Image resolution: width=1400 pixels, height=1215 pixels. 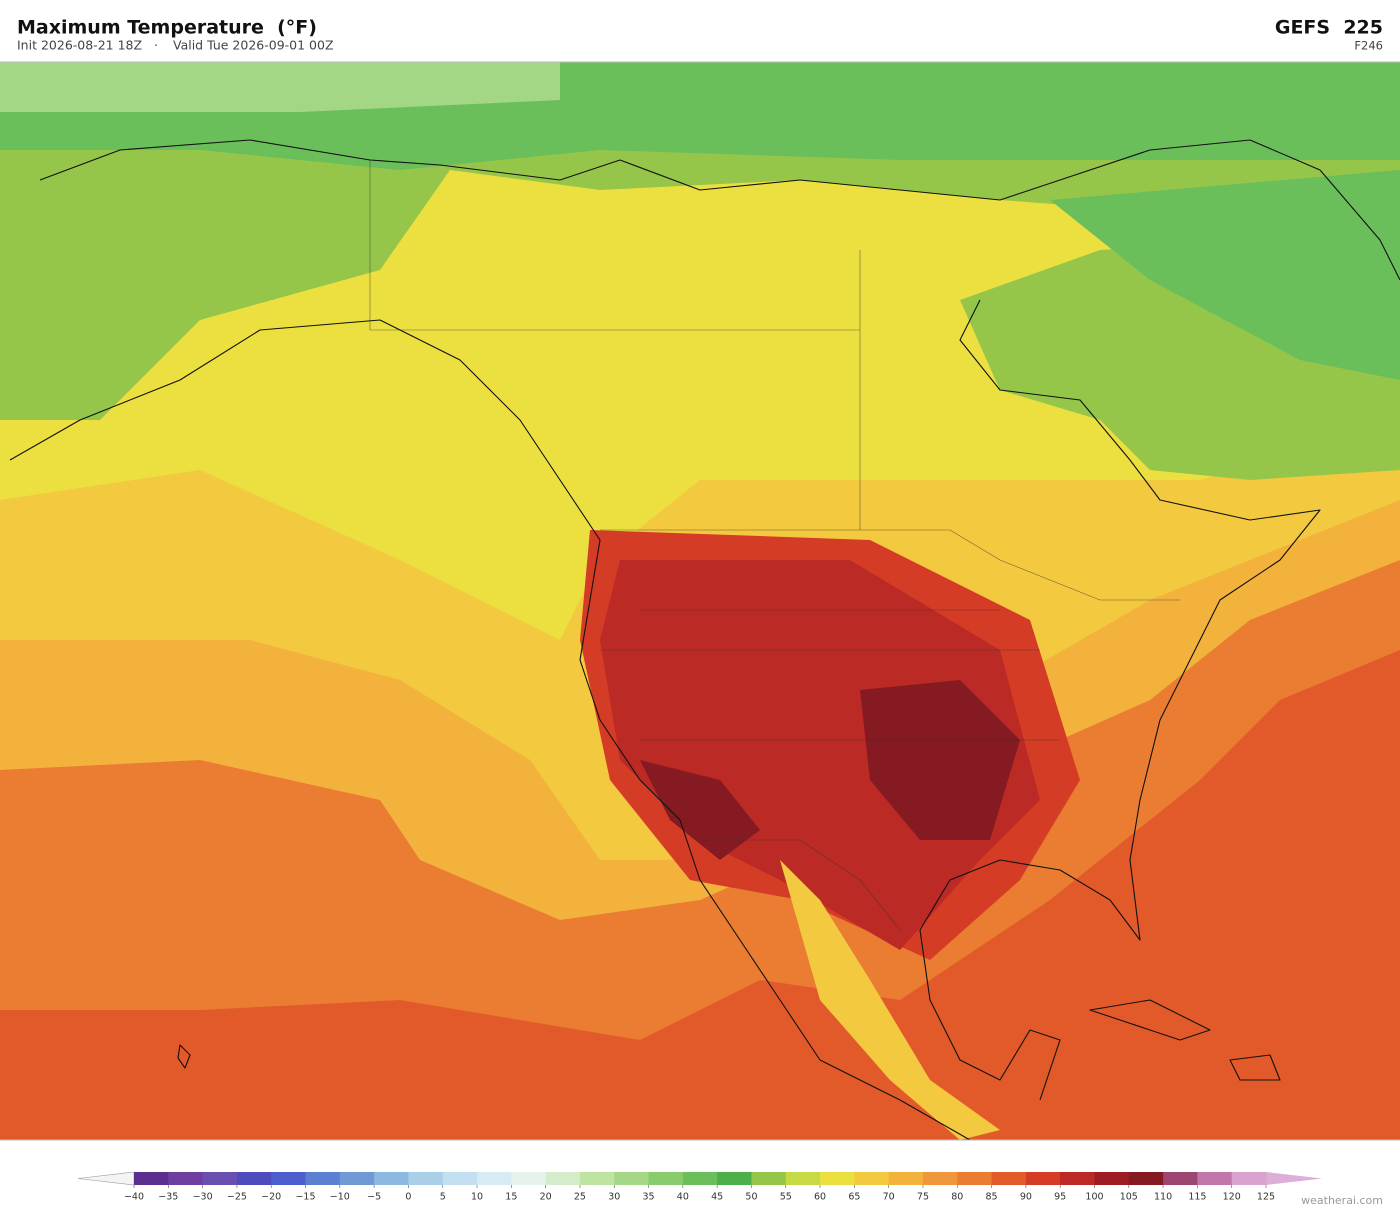 I want to click on model-name: GEFS 225, so click(x=1329, y=28).